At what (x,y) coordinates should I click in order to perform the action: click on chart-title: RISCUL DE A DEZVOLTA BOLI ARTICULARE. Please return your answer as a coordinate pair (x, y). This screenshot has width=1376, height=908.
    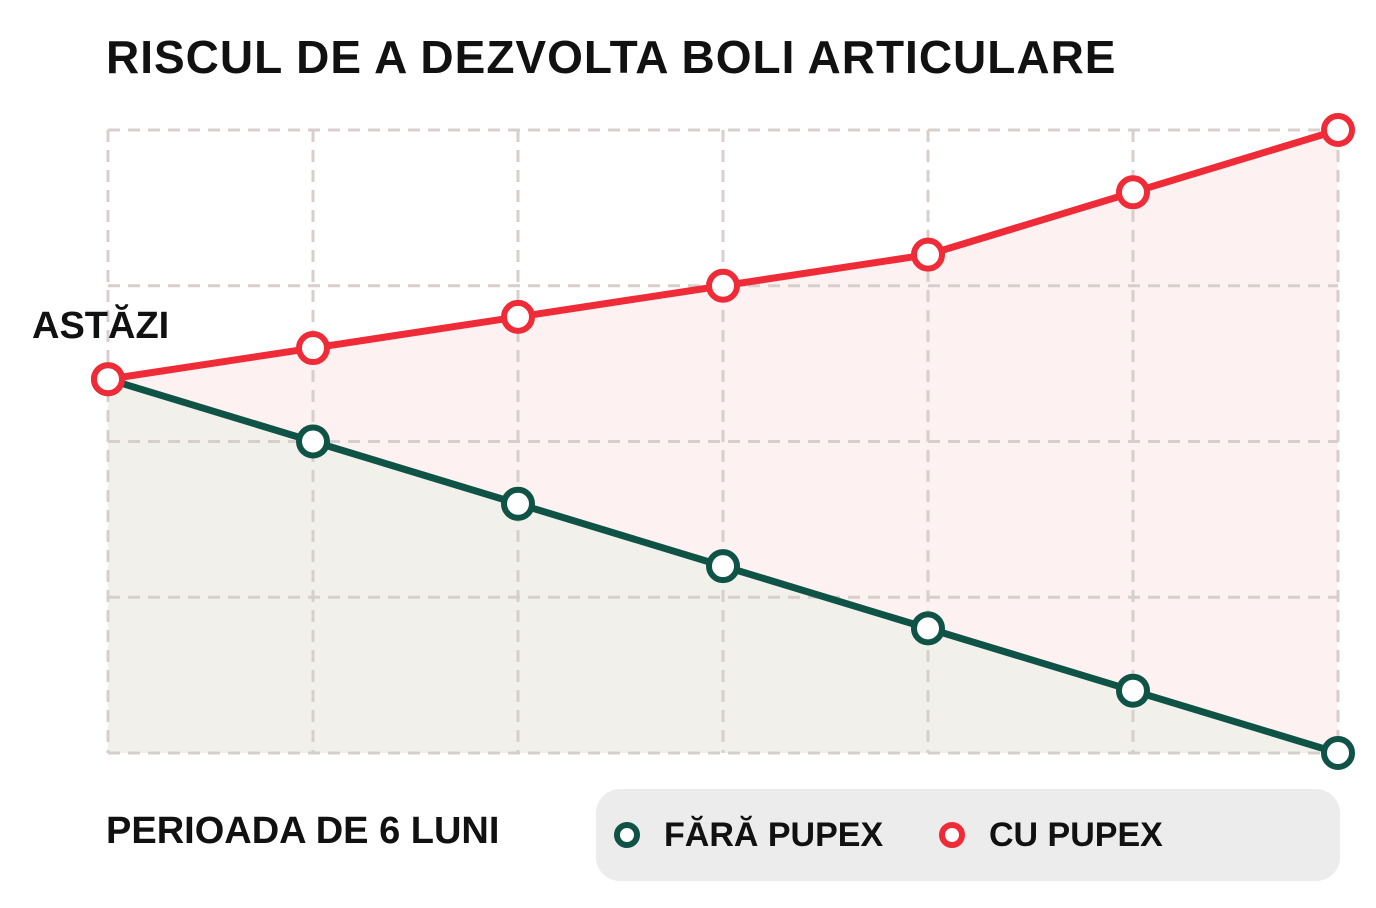
    Looking at the image, I should click on (611, 57).